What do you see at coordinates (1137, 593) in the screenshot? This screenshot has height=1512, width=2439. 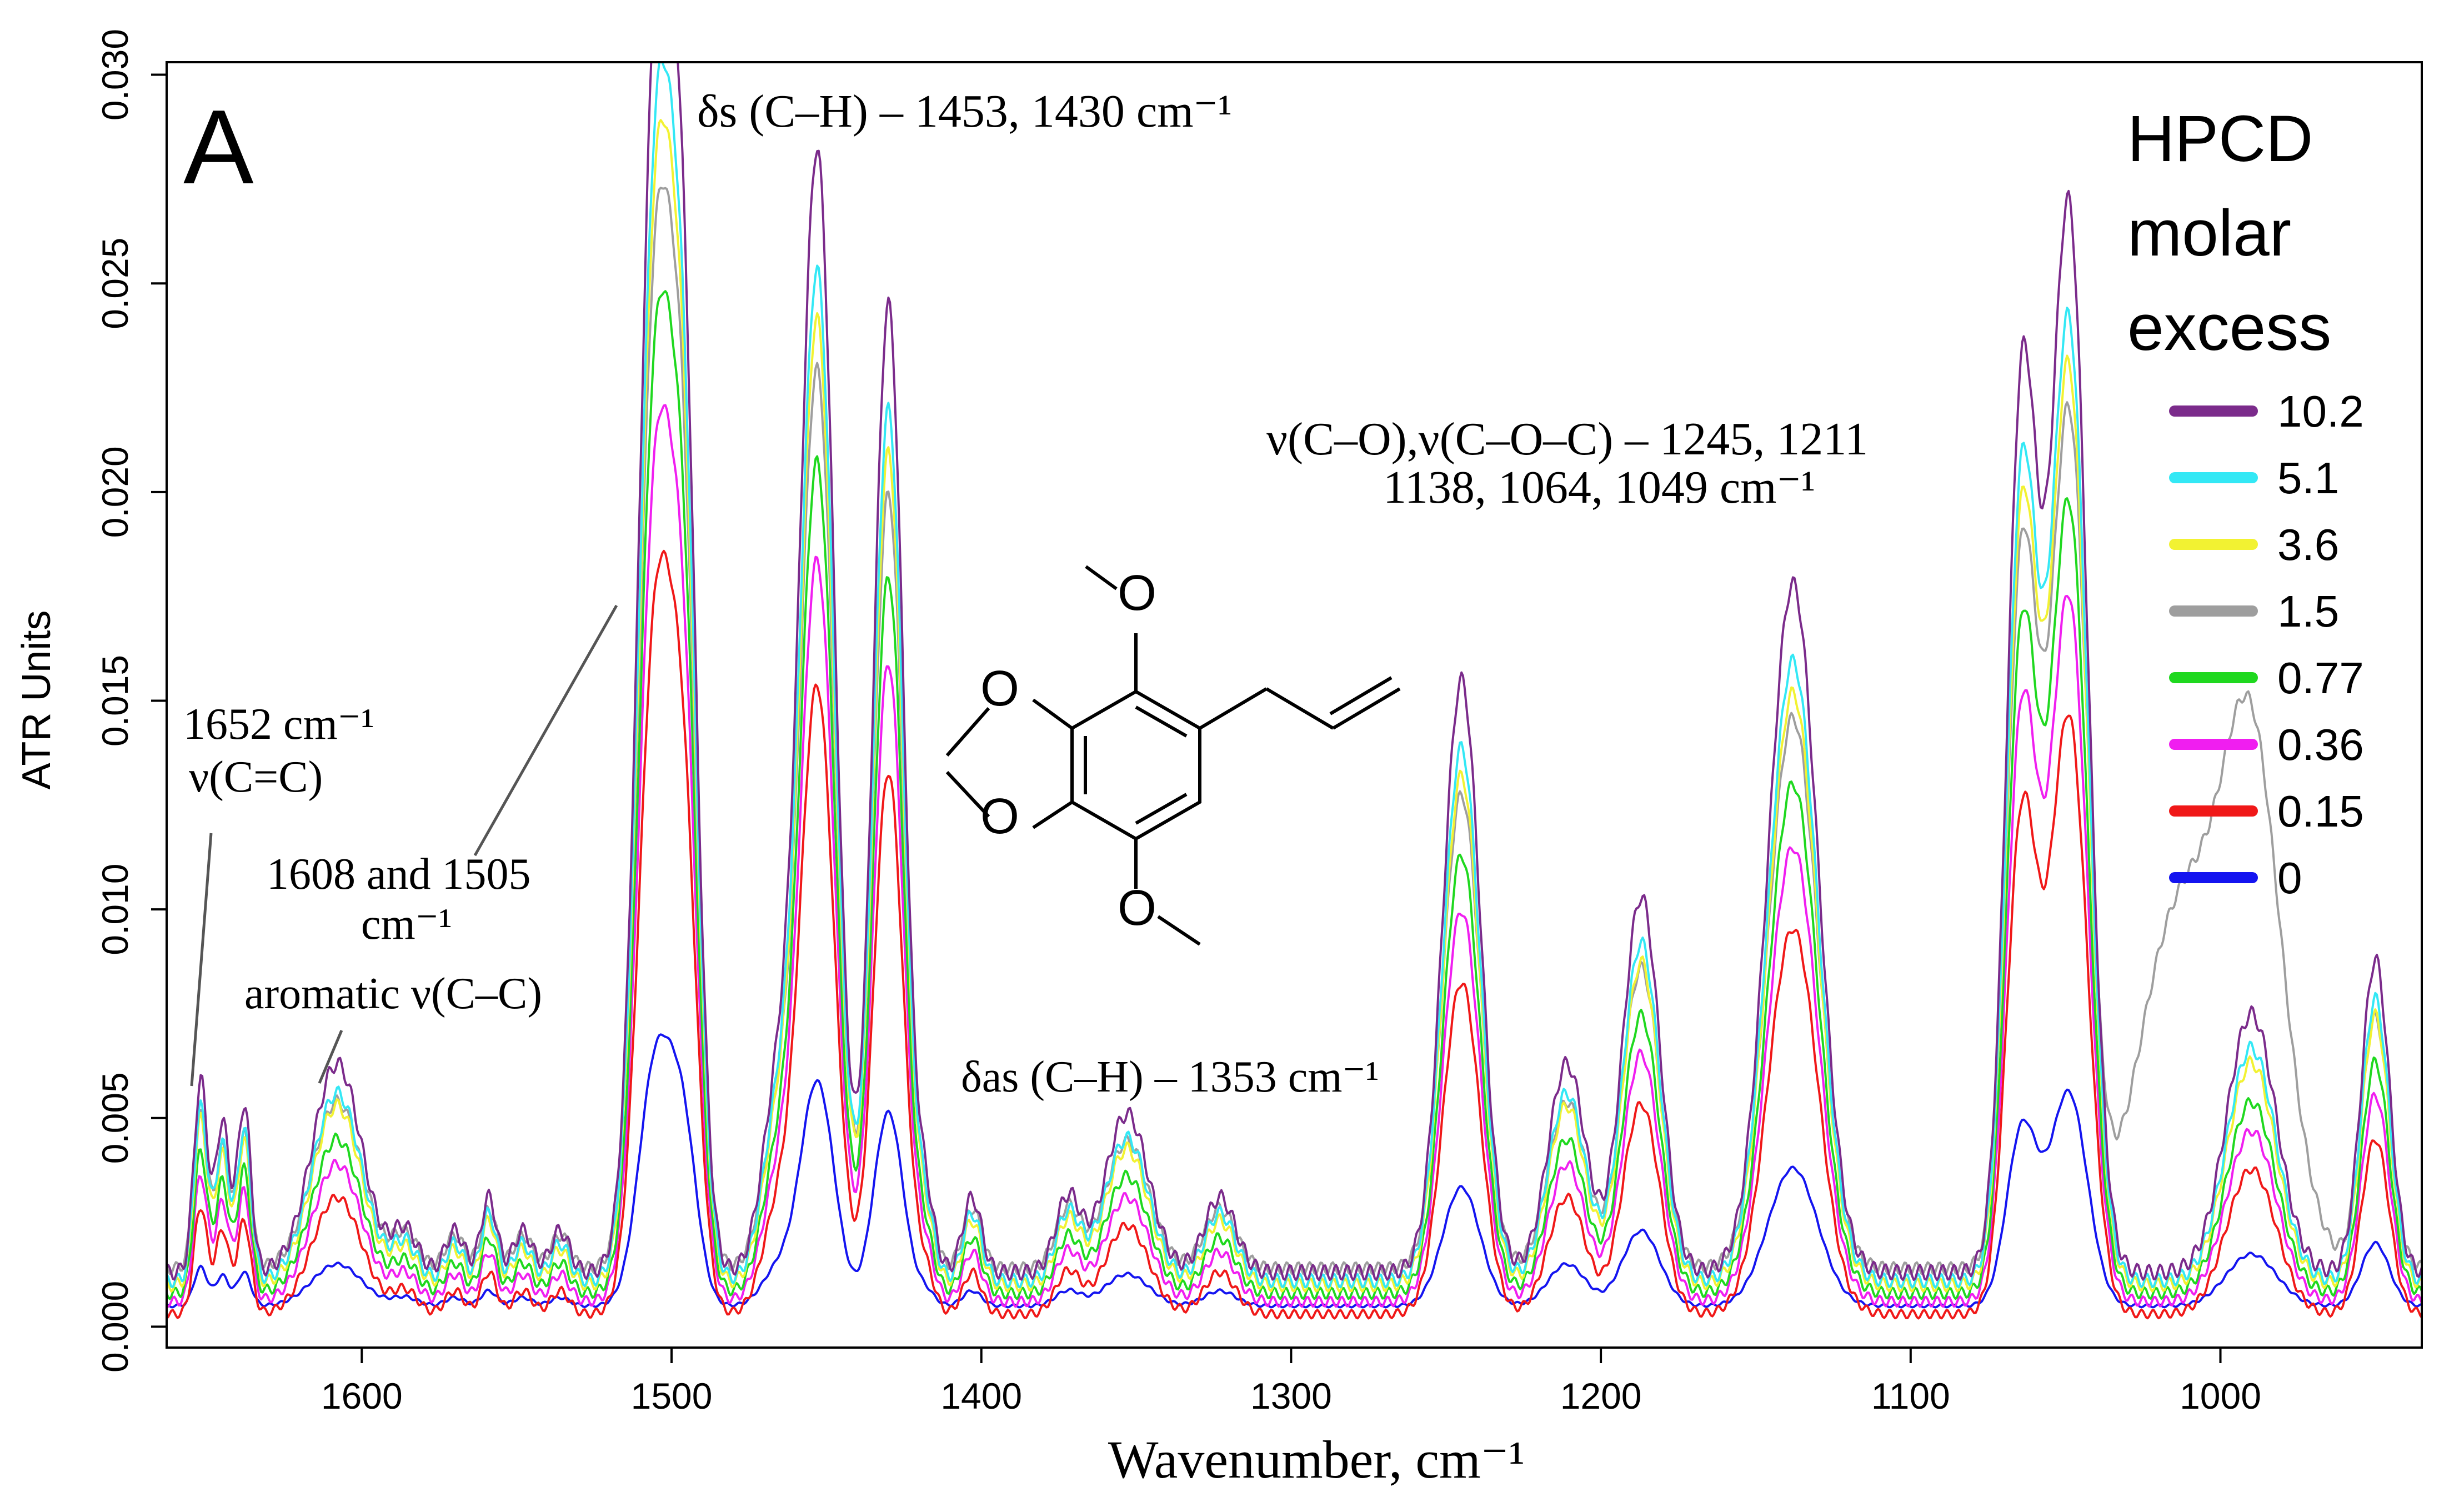 I see `atom-o-top: O` at bounding box center [1137, 593].